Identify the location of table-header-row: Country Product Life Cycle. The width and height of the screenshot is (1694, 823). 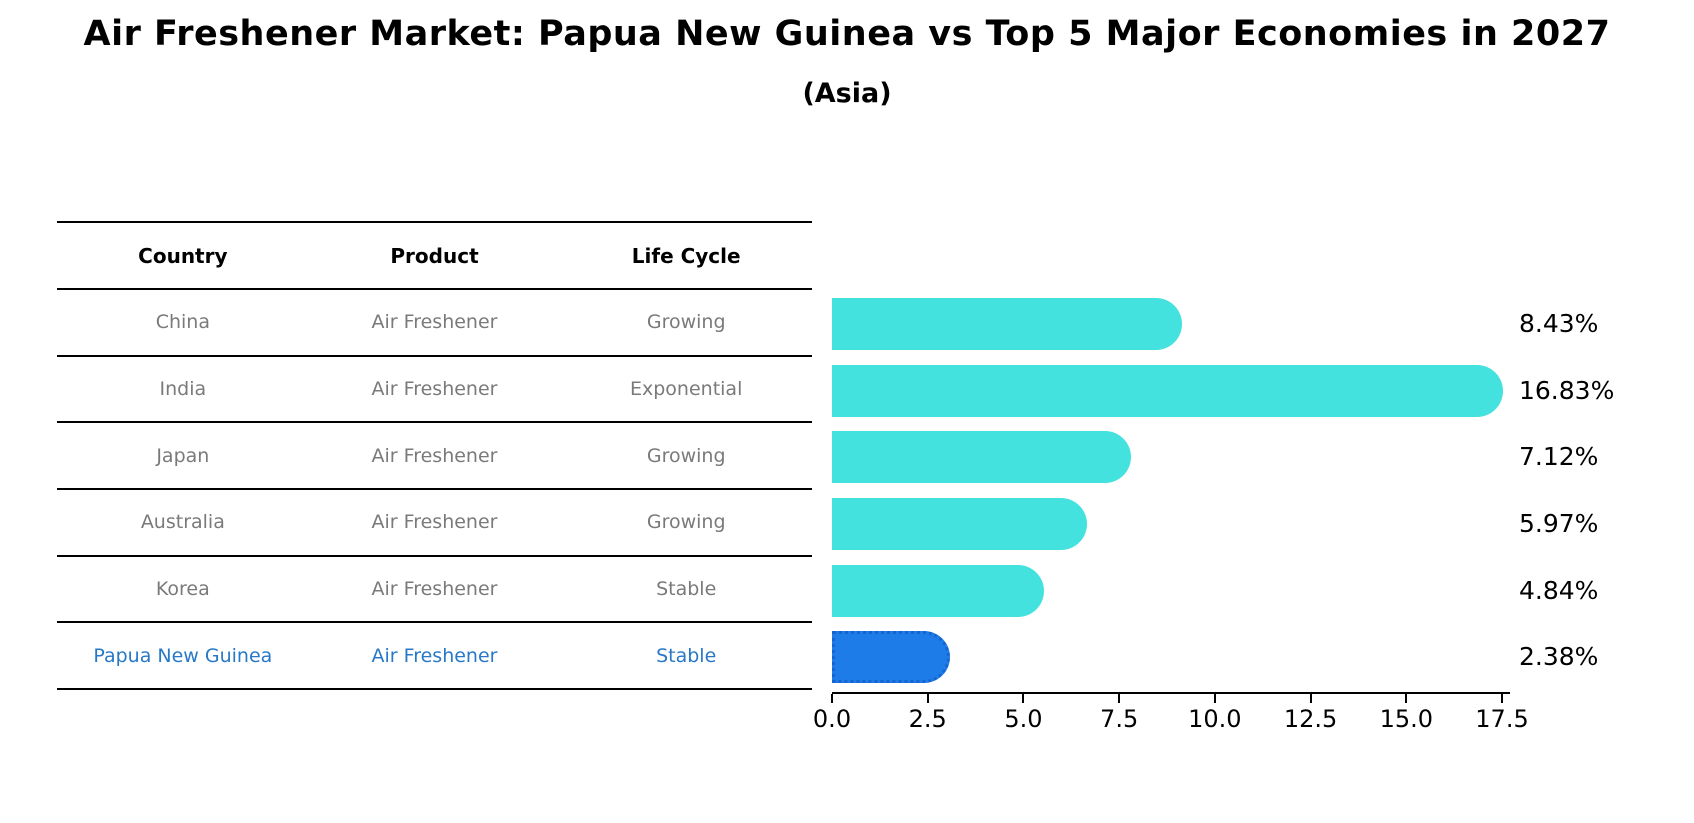
(434, 254).